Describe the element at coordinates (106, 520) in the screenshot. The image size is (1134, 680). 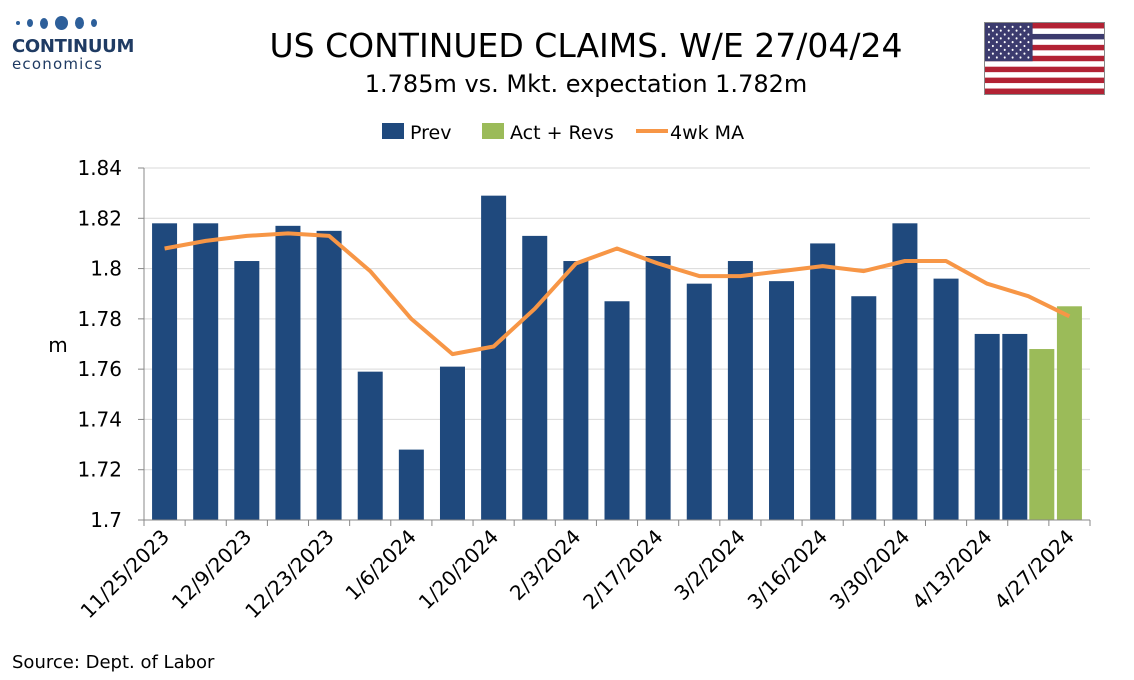
I see `y-tick-label: 1.7` at that location.